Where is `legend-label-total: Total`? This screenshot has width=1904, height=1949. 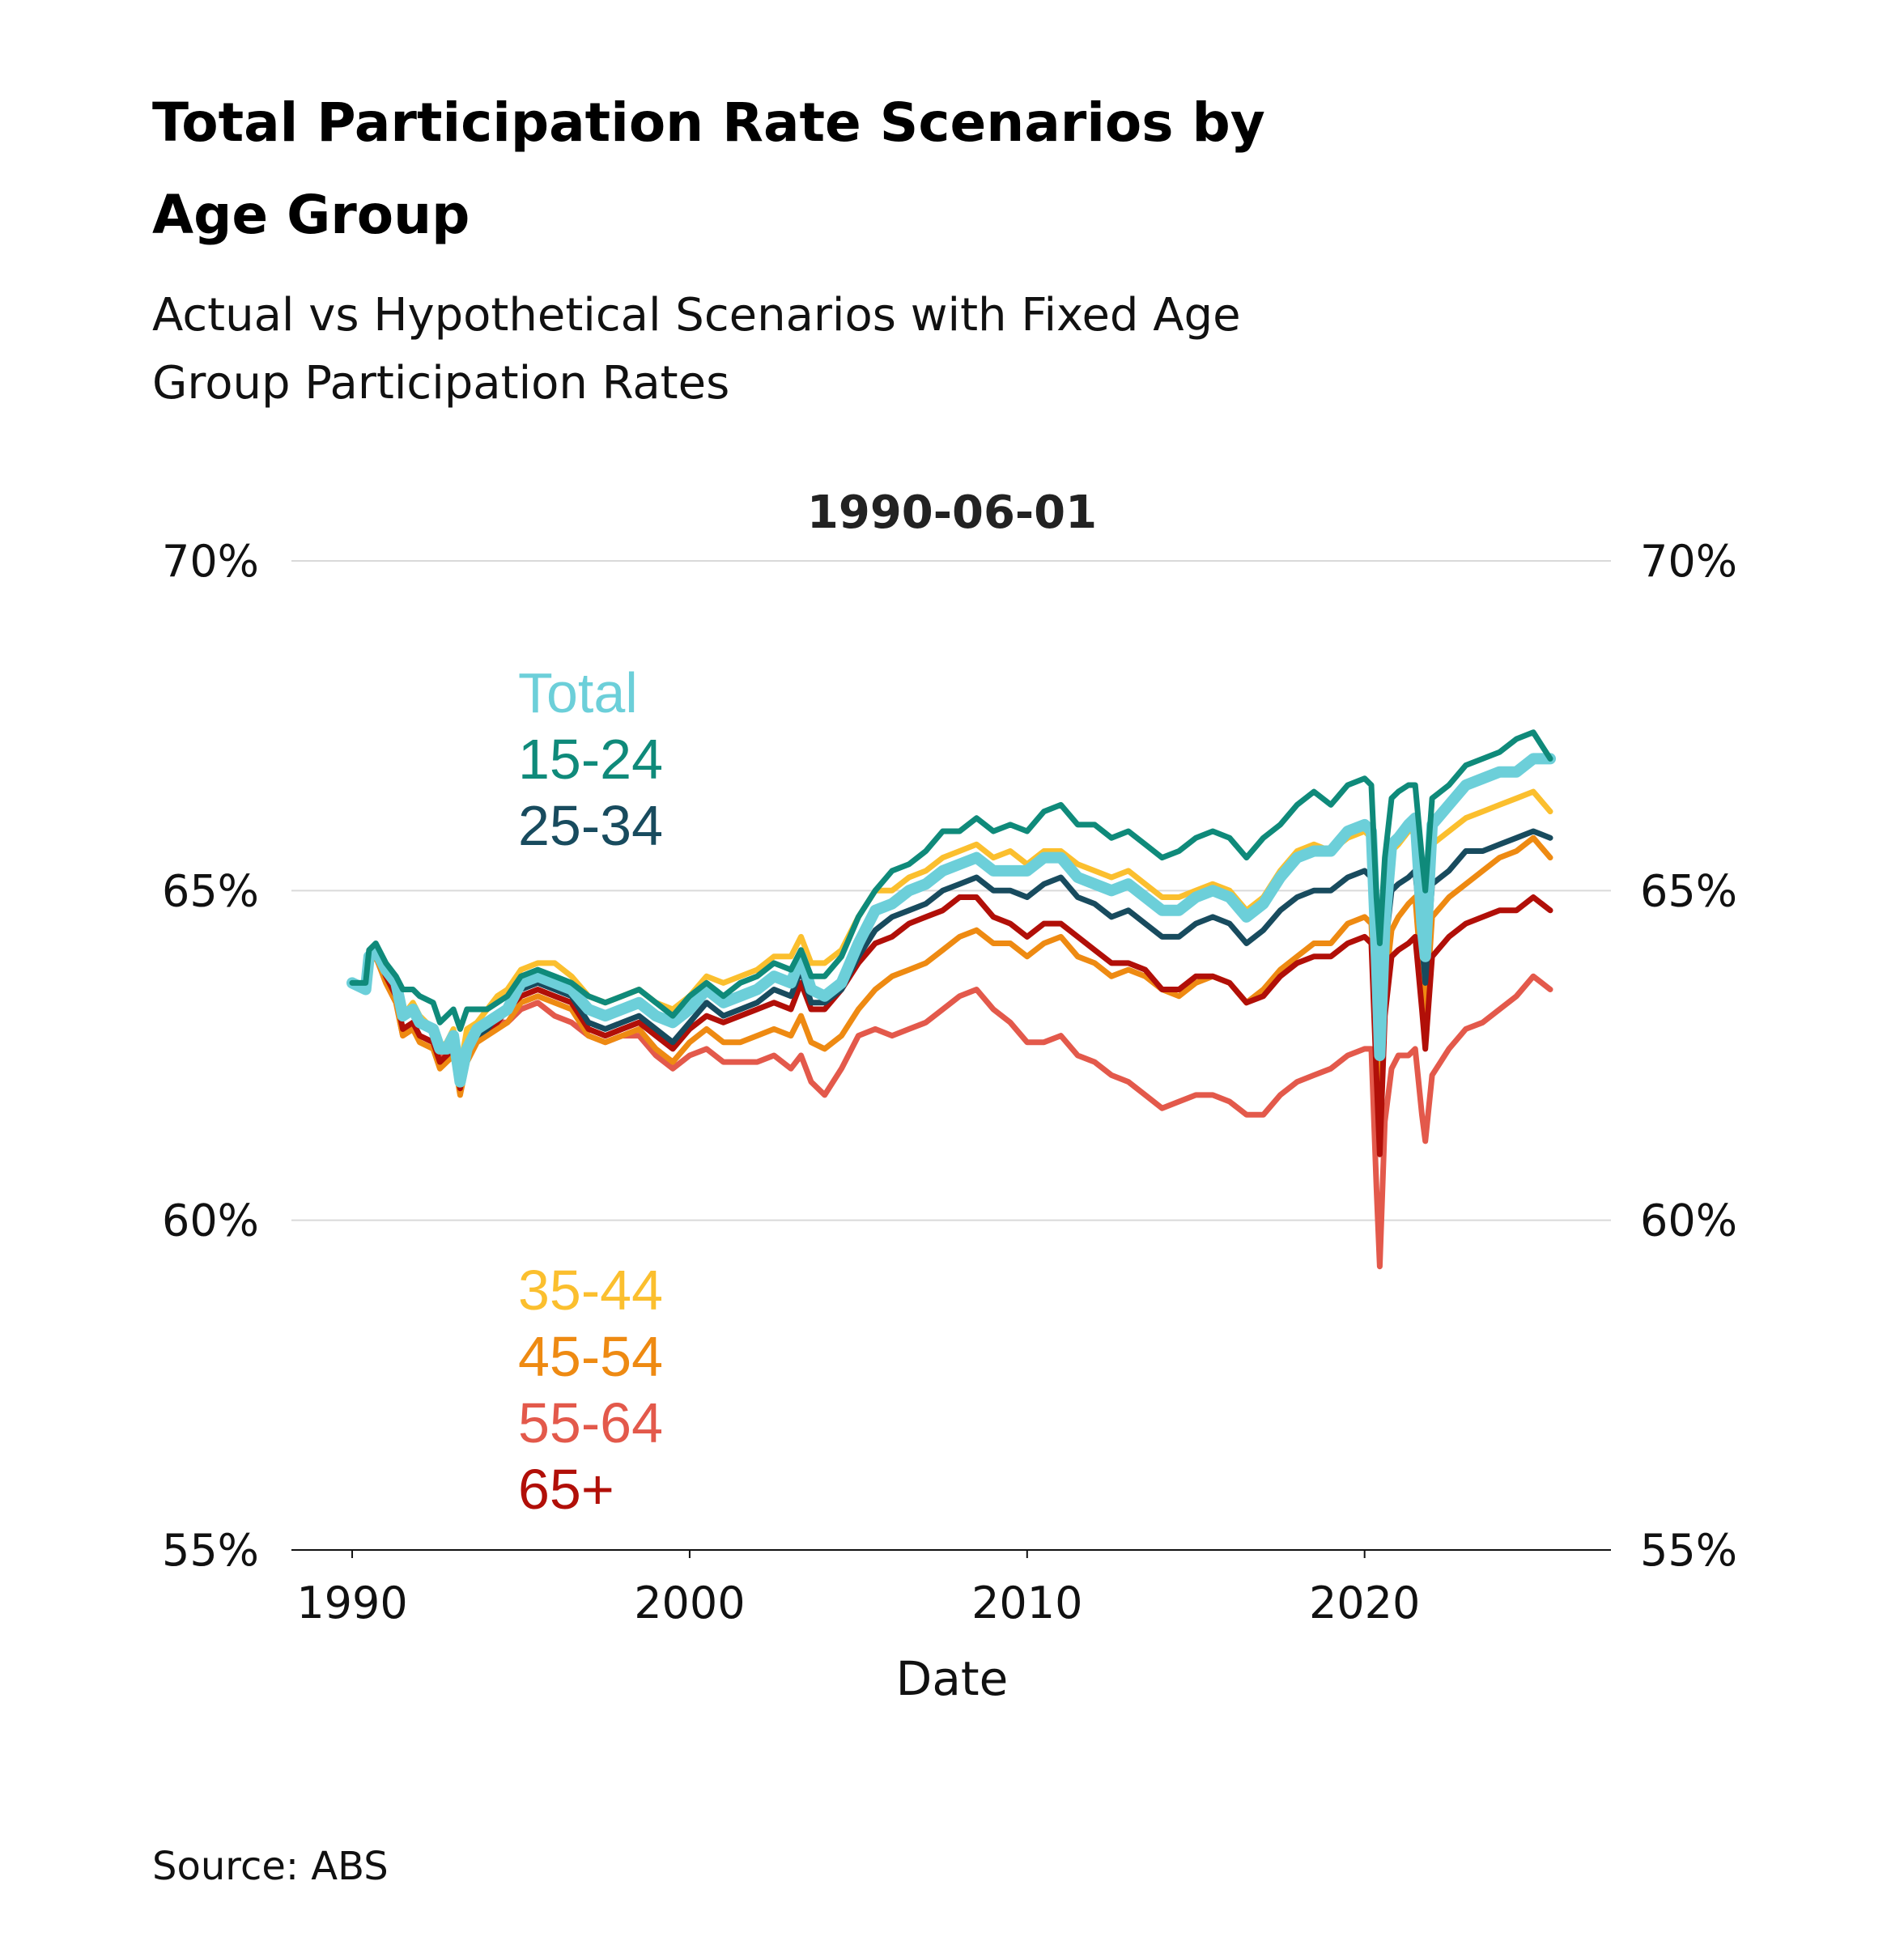 legend-label-total: Total is located at coordinates (578, 692).